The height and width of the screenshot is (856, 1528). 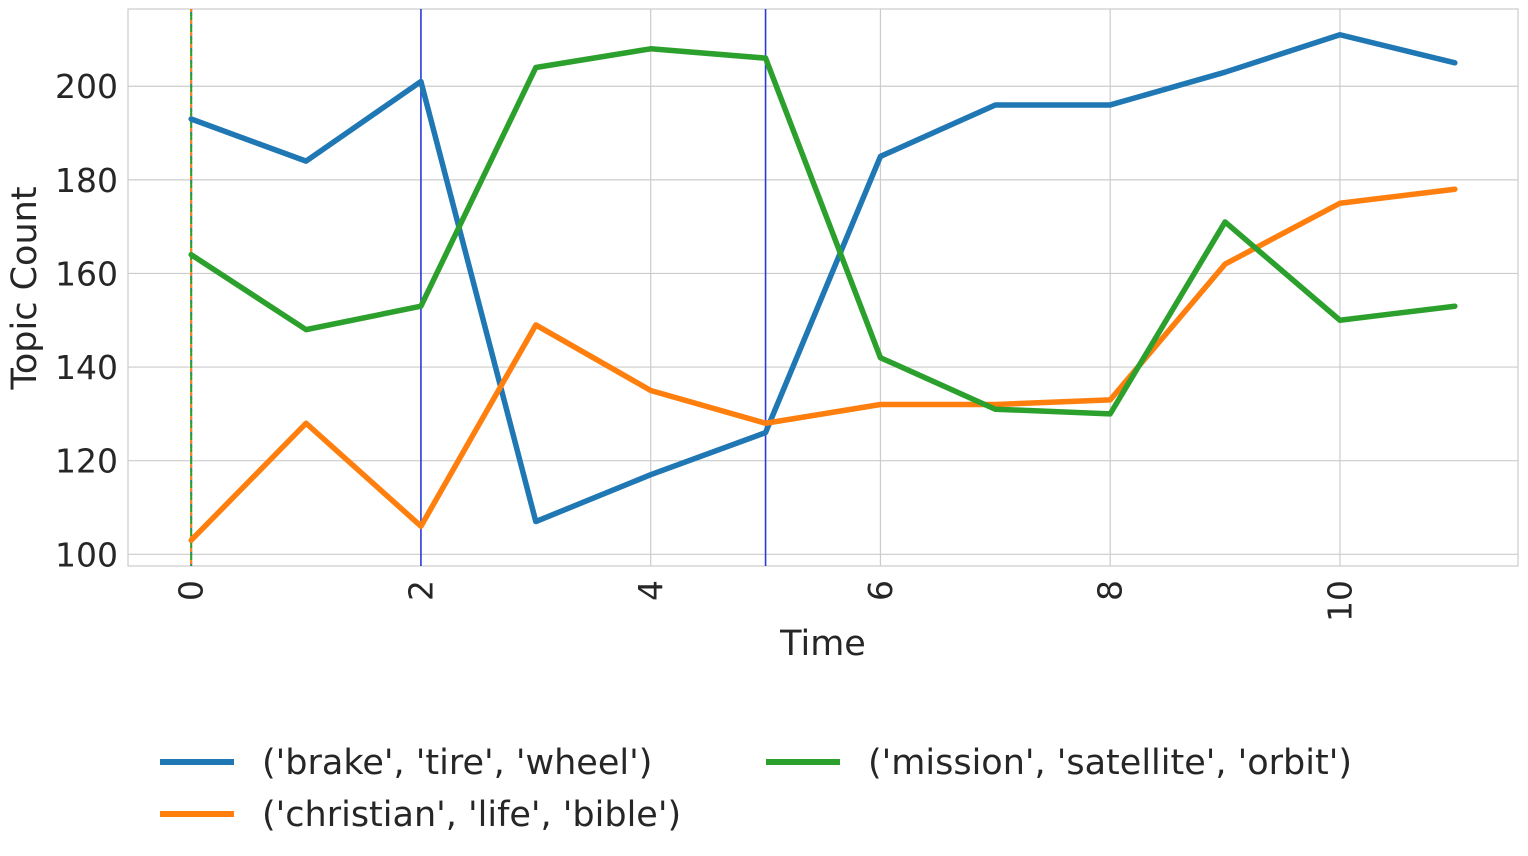 What do you see at coordinates (86, 180) in the screenshot?
I see `y-tick-label: 180` at bounding box center [86, 180].